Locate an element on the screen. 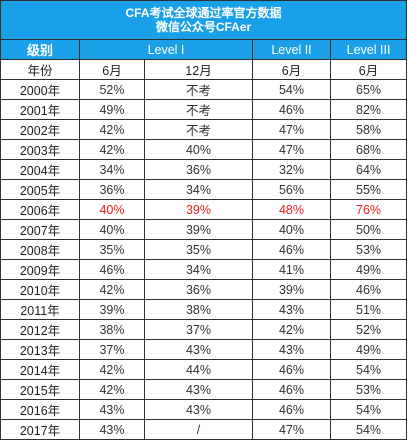 The image size is (410, 440). level-1-june-cell: 46% is located at coordinates (112, 269).